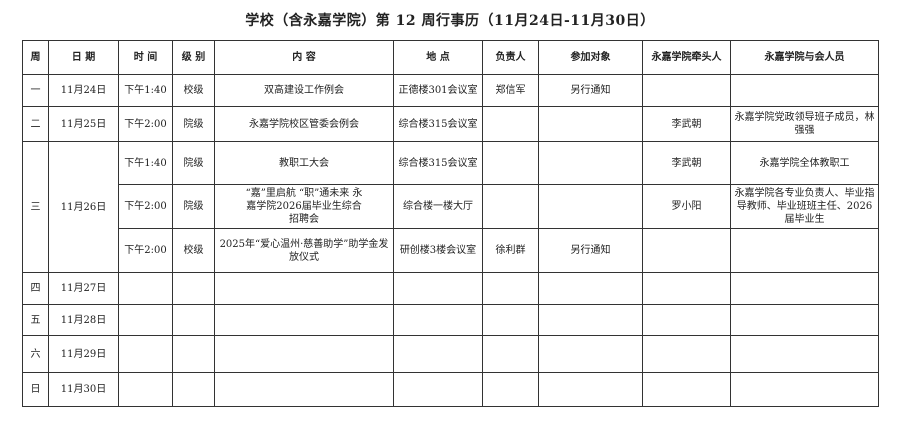  Describe the element at coordinates (804, 124) in the screenshot. I see `attendees-cell: 永嘉学院党政领导班子成员，林强强` at that location.